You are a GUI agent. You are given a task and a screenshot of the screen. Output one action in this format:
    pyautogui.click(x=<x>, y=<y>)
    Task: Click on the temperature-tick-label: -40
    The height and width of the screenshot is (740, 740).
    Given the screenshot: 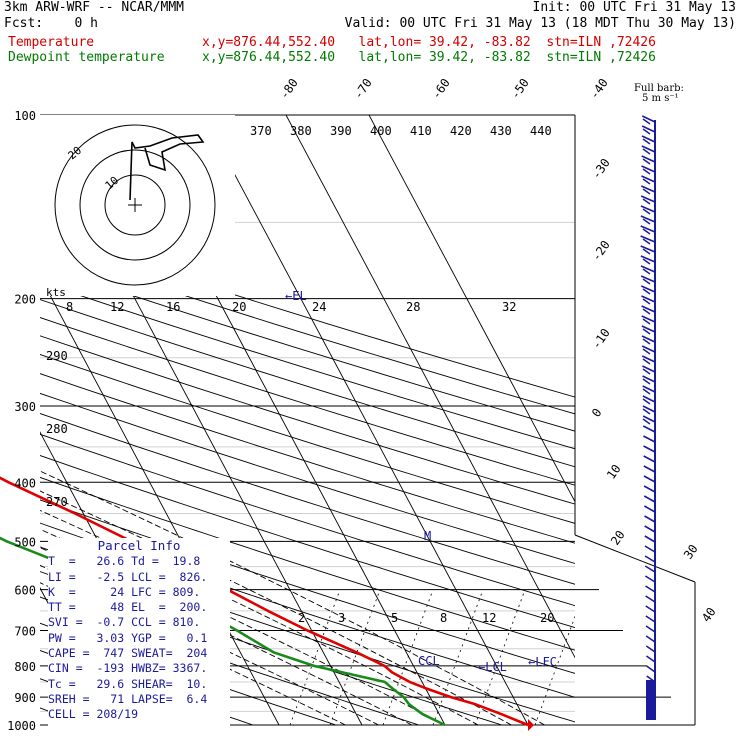 What is the action you would take?
    pyautogui.click(x=599, y=89)
    